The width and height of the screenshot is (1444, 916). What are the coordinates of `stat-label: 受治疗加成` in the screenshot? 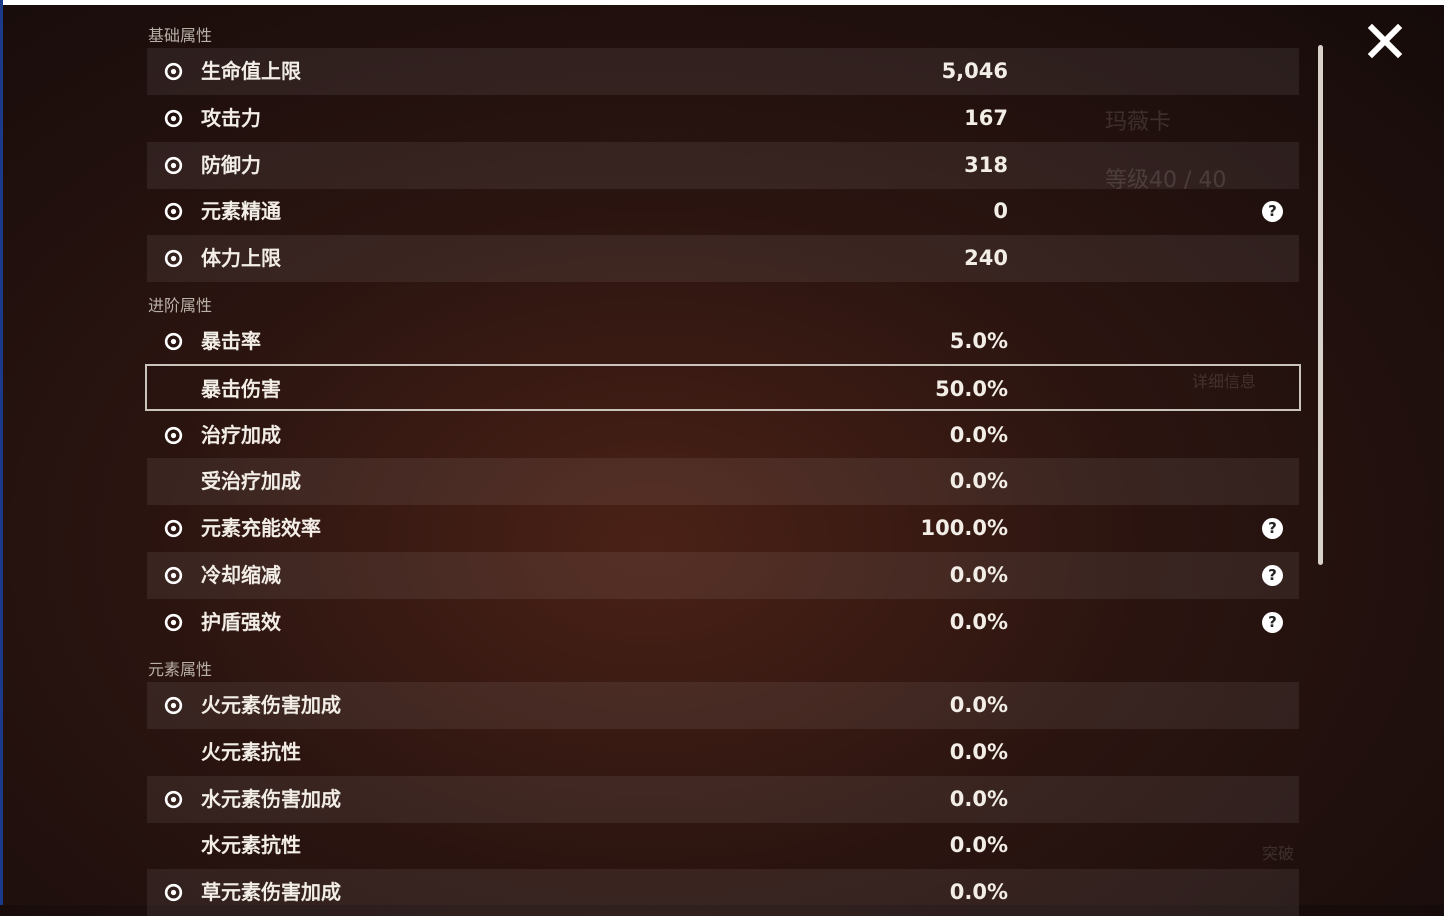 It's located at (251, 481).